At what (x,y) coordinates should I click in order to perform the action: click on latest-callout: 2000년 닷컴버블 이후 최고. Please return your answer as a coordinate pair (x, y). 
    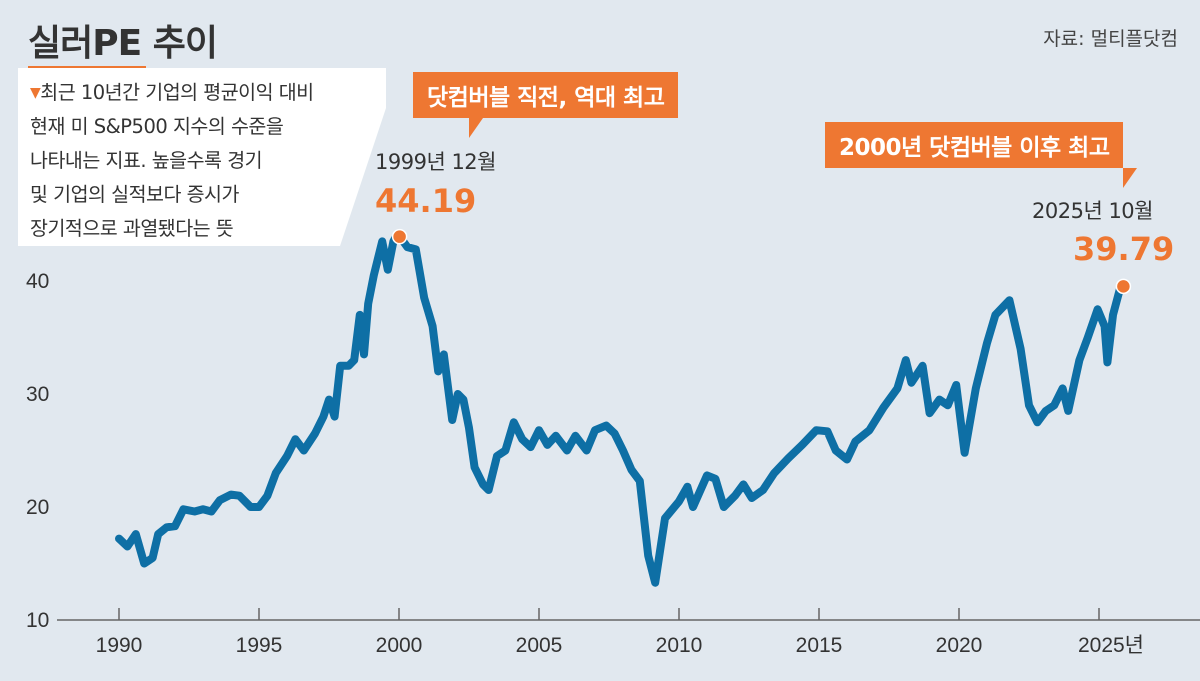
    Looking at the image, I should click on (981, 155).